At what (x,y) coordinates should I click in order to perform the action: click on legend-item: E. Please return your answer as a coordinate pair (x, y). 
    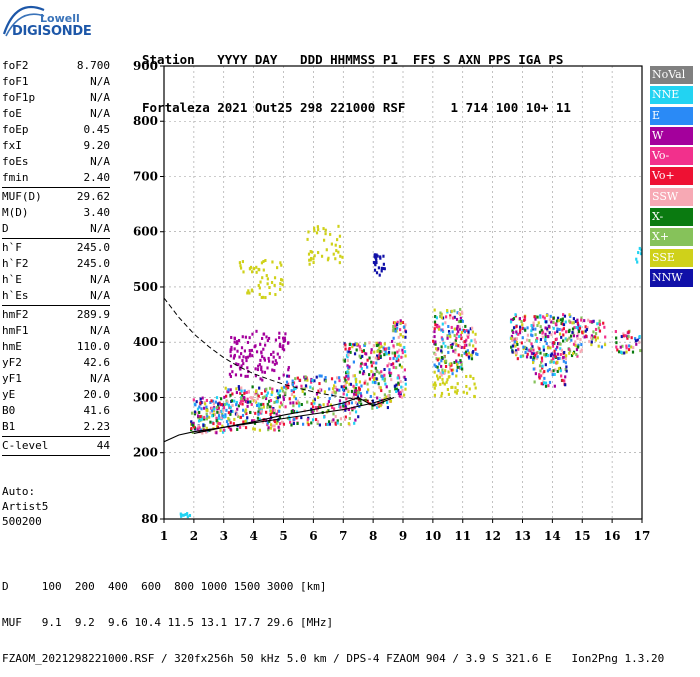
    Looking at the image, I should click on (671, 115).